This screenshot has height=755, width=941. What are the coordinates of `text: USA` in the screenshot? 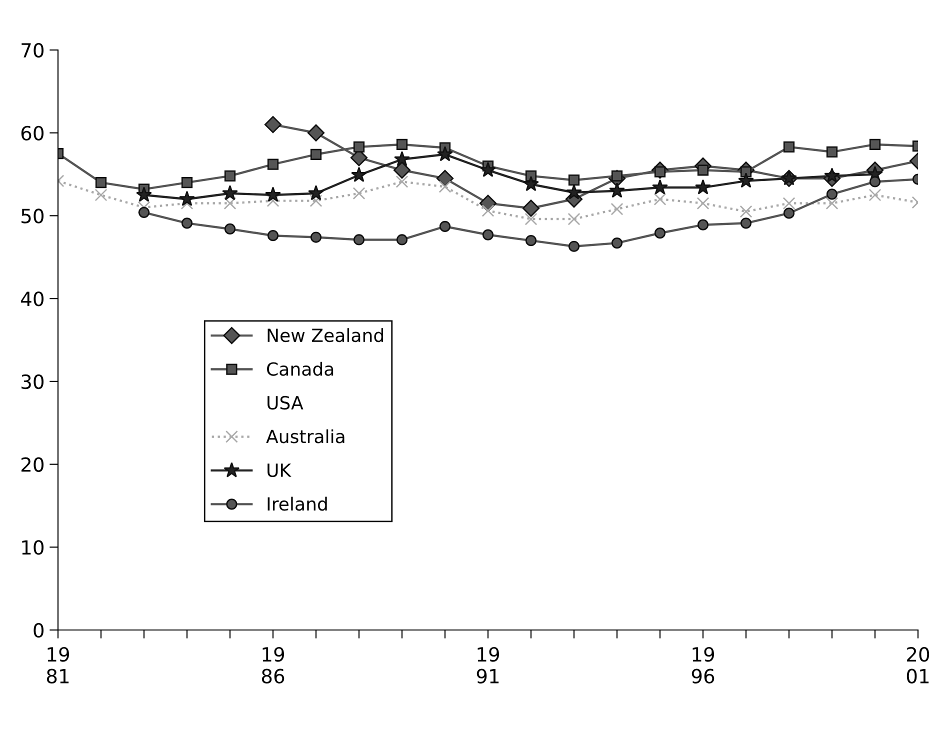 It's located at (286, 403).